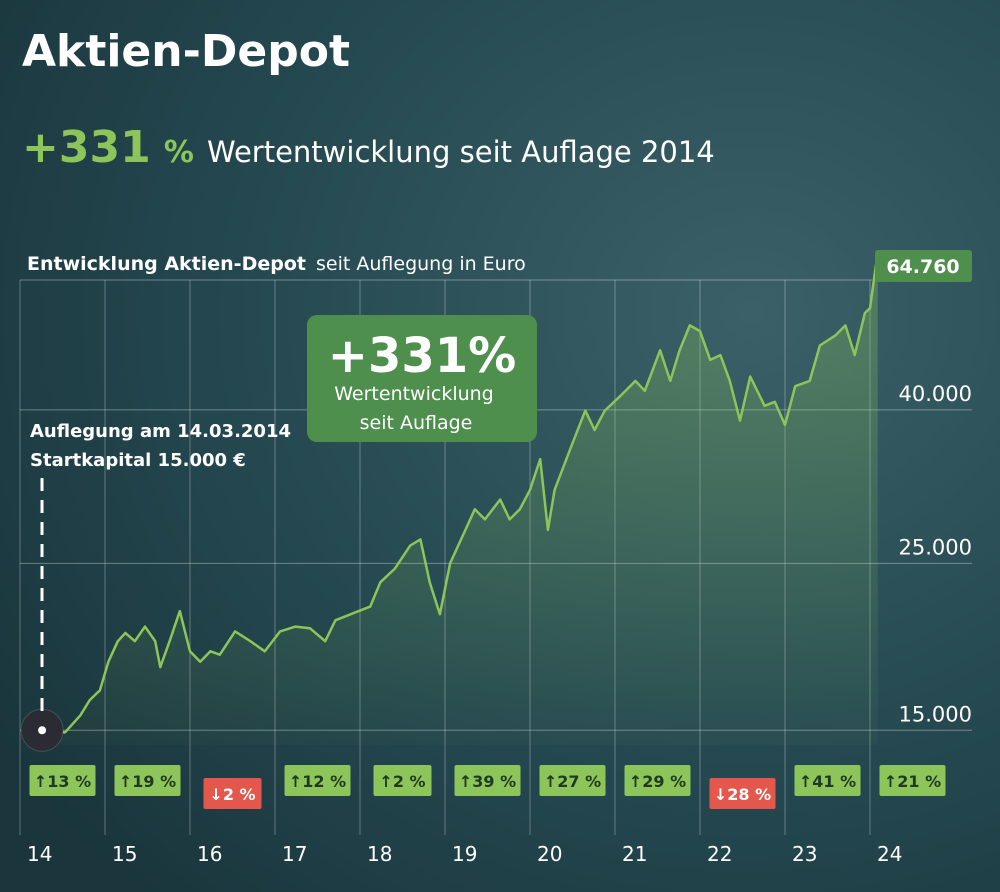 Image resolution: width=1000 pixels, height=892 pixels. I want to click on chart-title: Entwicklung Aktien-Depot, so click(166, 264).